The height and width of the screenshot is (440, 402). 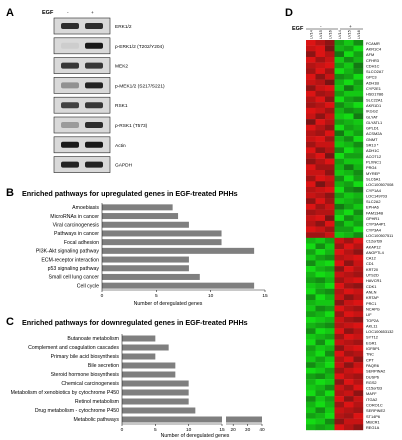 I want to click on band-minus, so click(x=70, y=45).